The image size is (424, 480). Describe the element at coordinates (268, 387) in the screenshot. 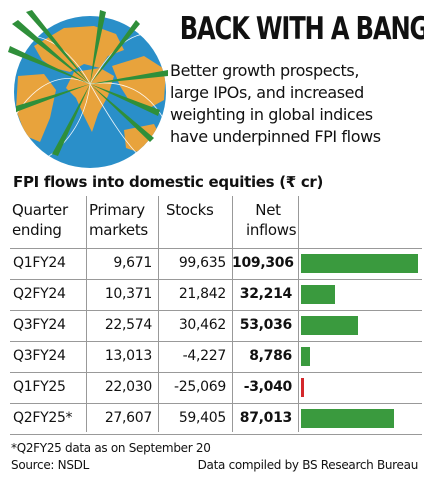

I see `cell-net: -3,040` at that location.